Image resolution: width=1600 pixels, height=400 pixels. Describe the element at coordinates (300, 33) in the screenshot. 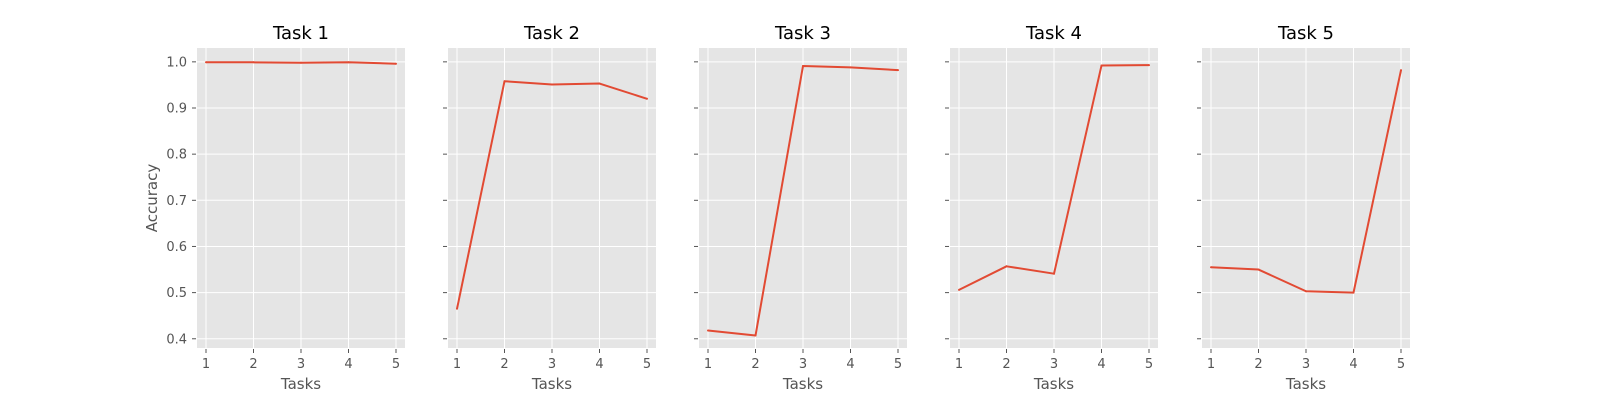

I see `panel-title: Task 1` at that location.